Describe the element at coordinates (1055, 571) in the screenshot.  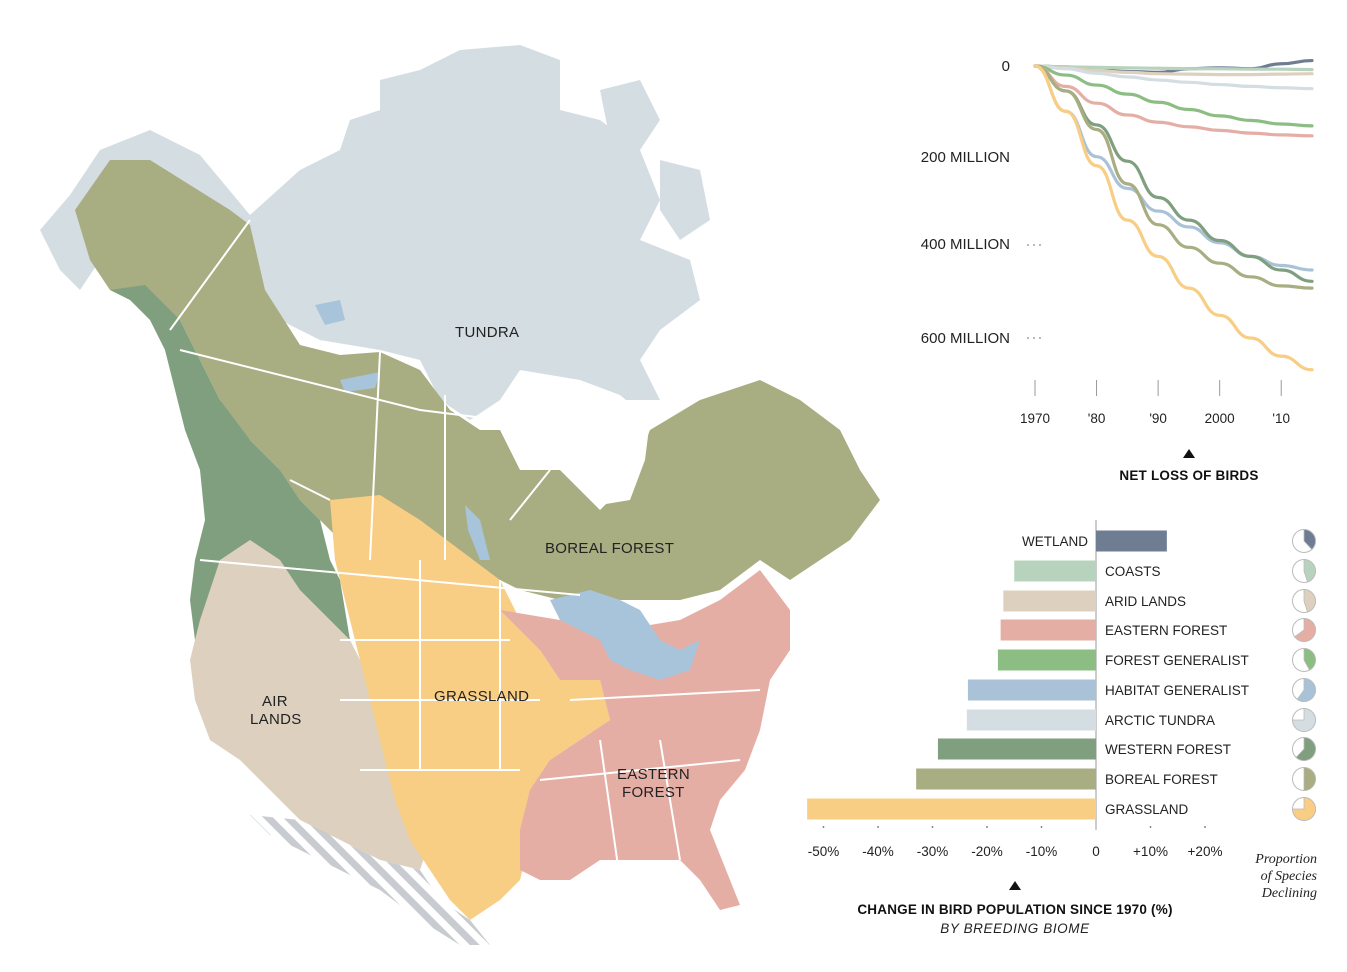
I see `bar-coasts` at that location.